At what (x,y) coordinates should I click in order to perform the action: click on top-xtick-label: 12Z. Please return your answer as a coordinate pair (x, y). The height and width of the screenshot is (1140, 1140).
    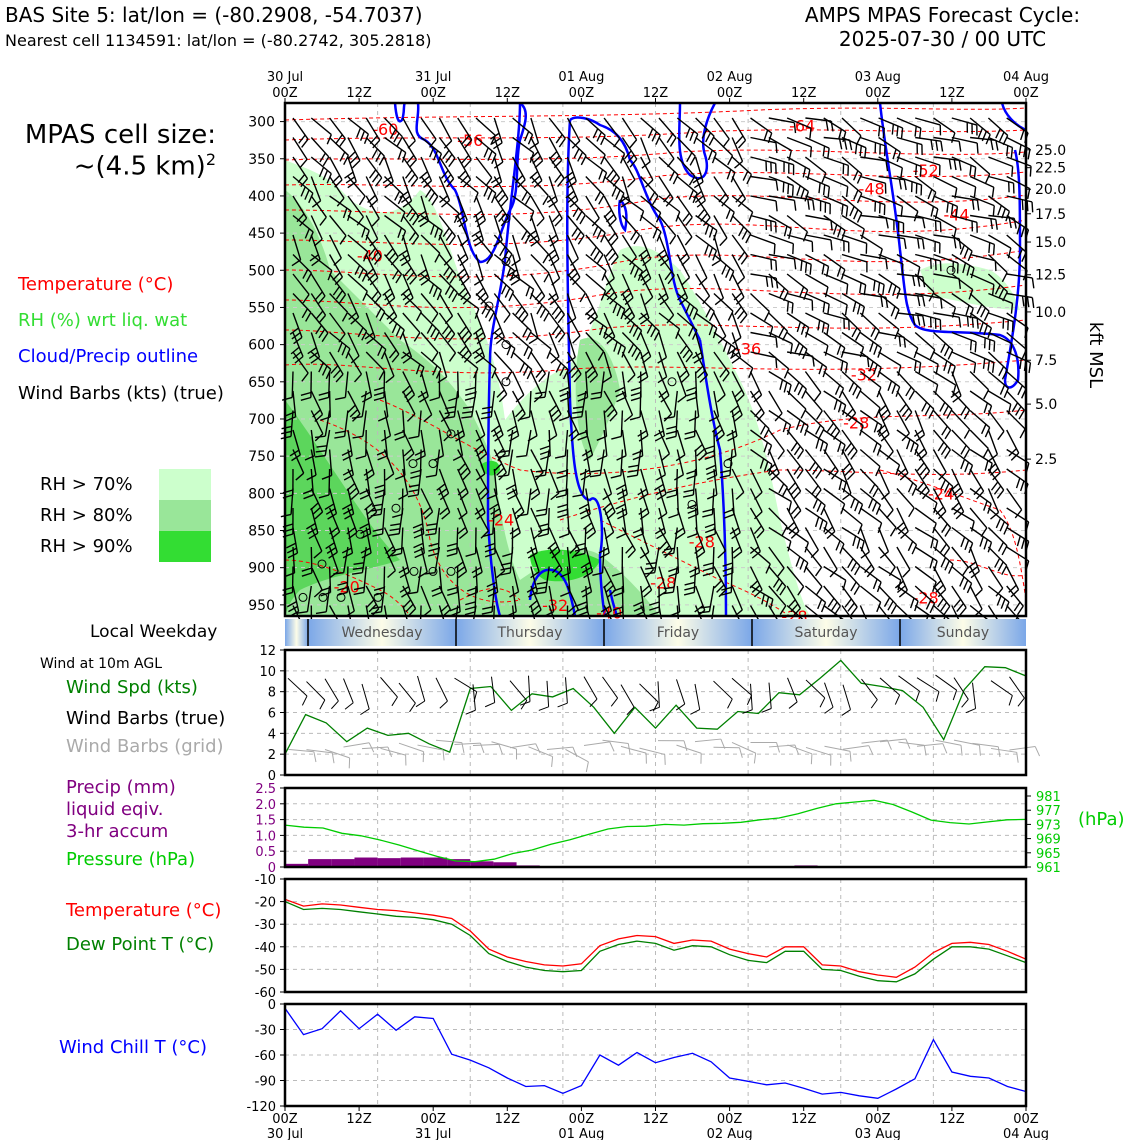
    Looking at the image, I should click on (508, 93).